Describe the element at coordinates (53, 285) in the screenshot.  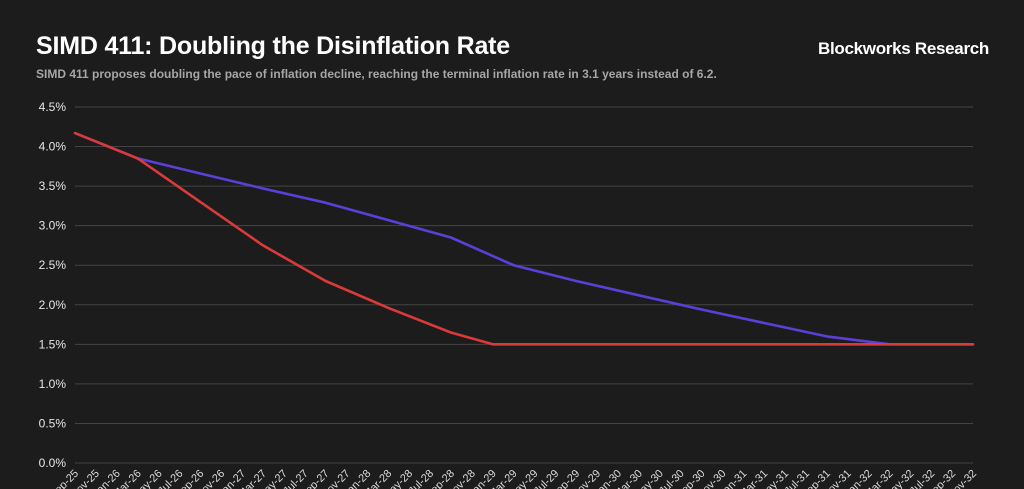
I see `y-axis-ticks: 0.0% 0.5% 1.0% 1.5% 2.0% 2.5% 3.0% 3.5% 4.0% 4.5%` at that location.